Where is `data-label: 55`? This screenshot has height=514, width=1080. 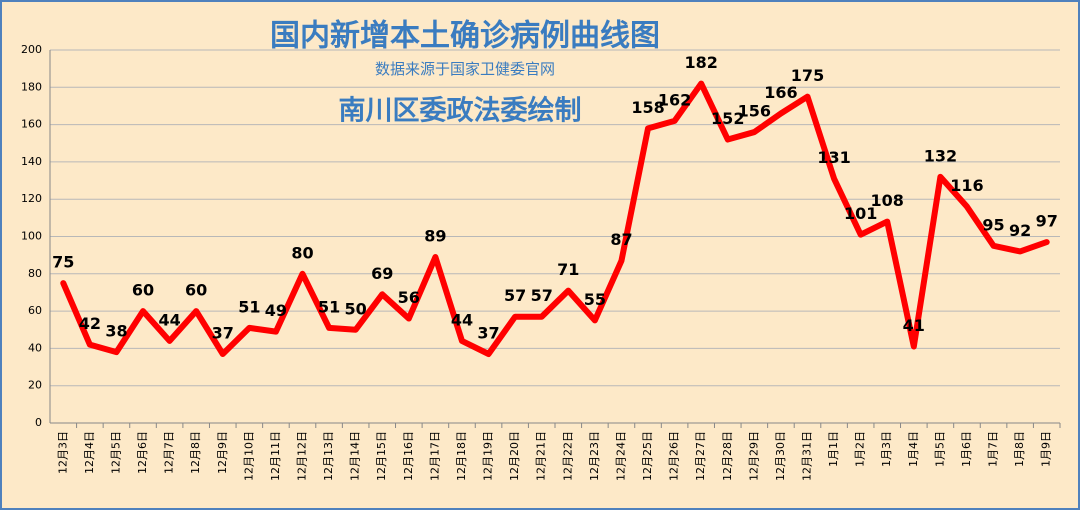
data-label: 55 is located at coordinates (595, 299).